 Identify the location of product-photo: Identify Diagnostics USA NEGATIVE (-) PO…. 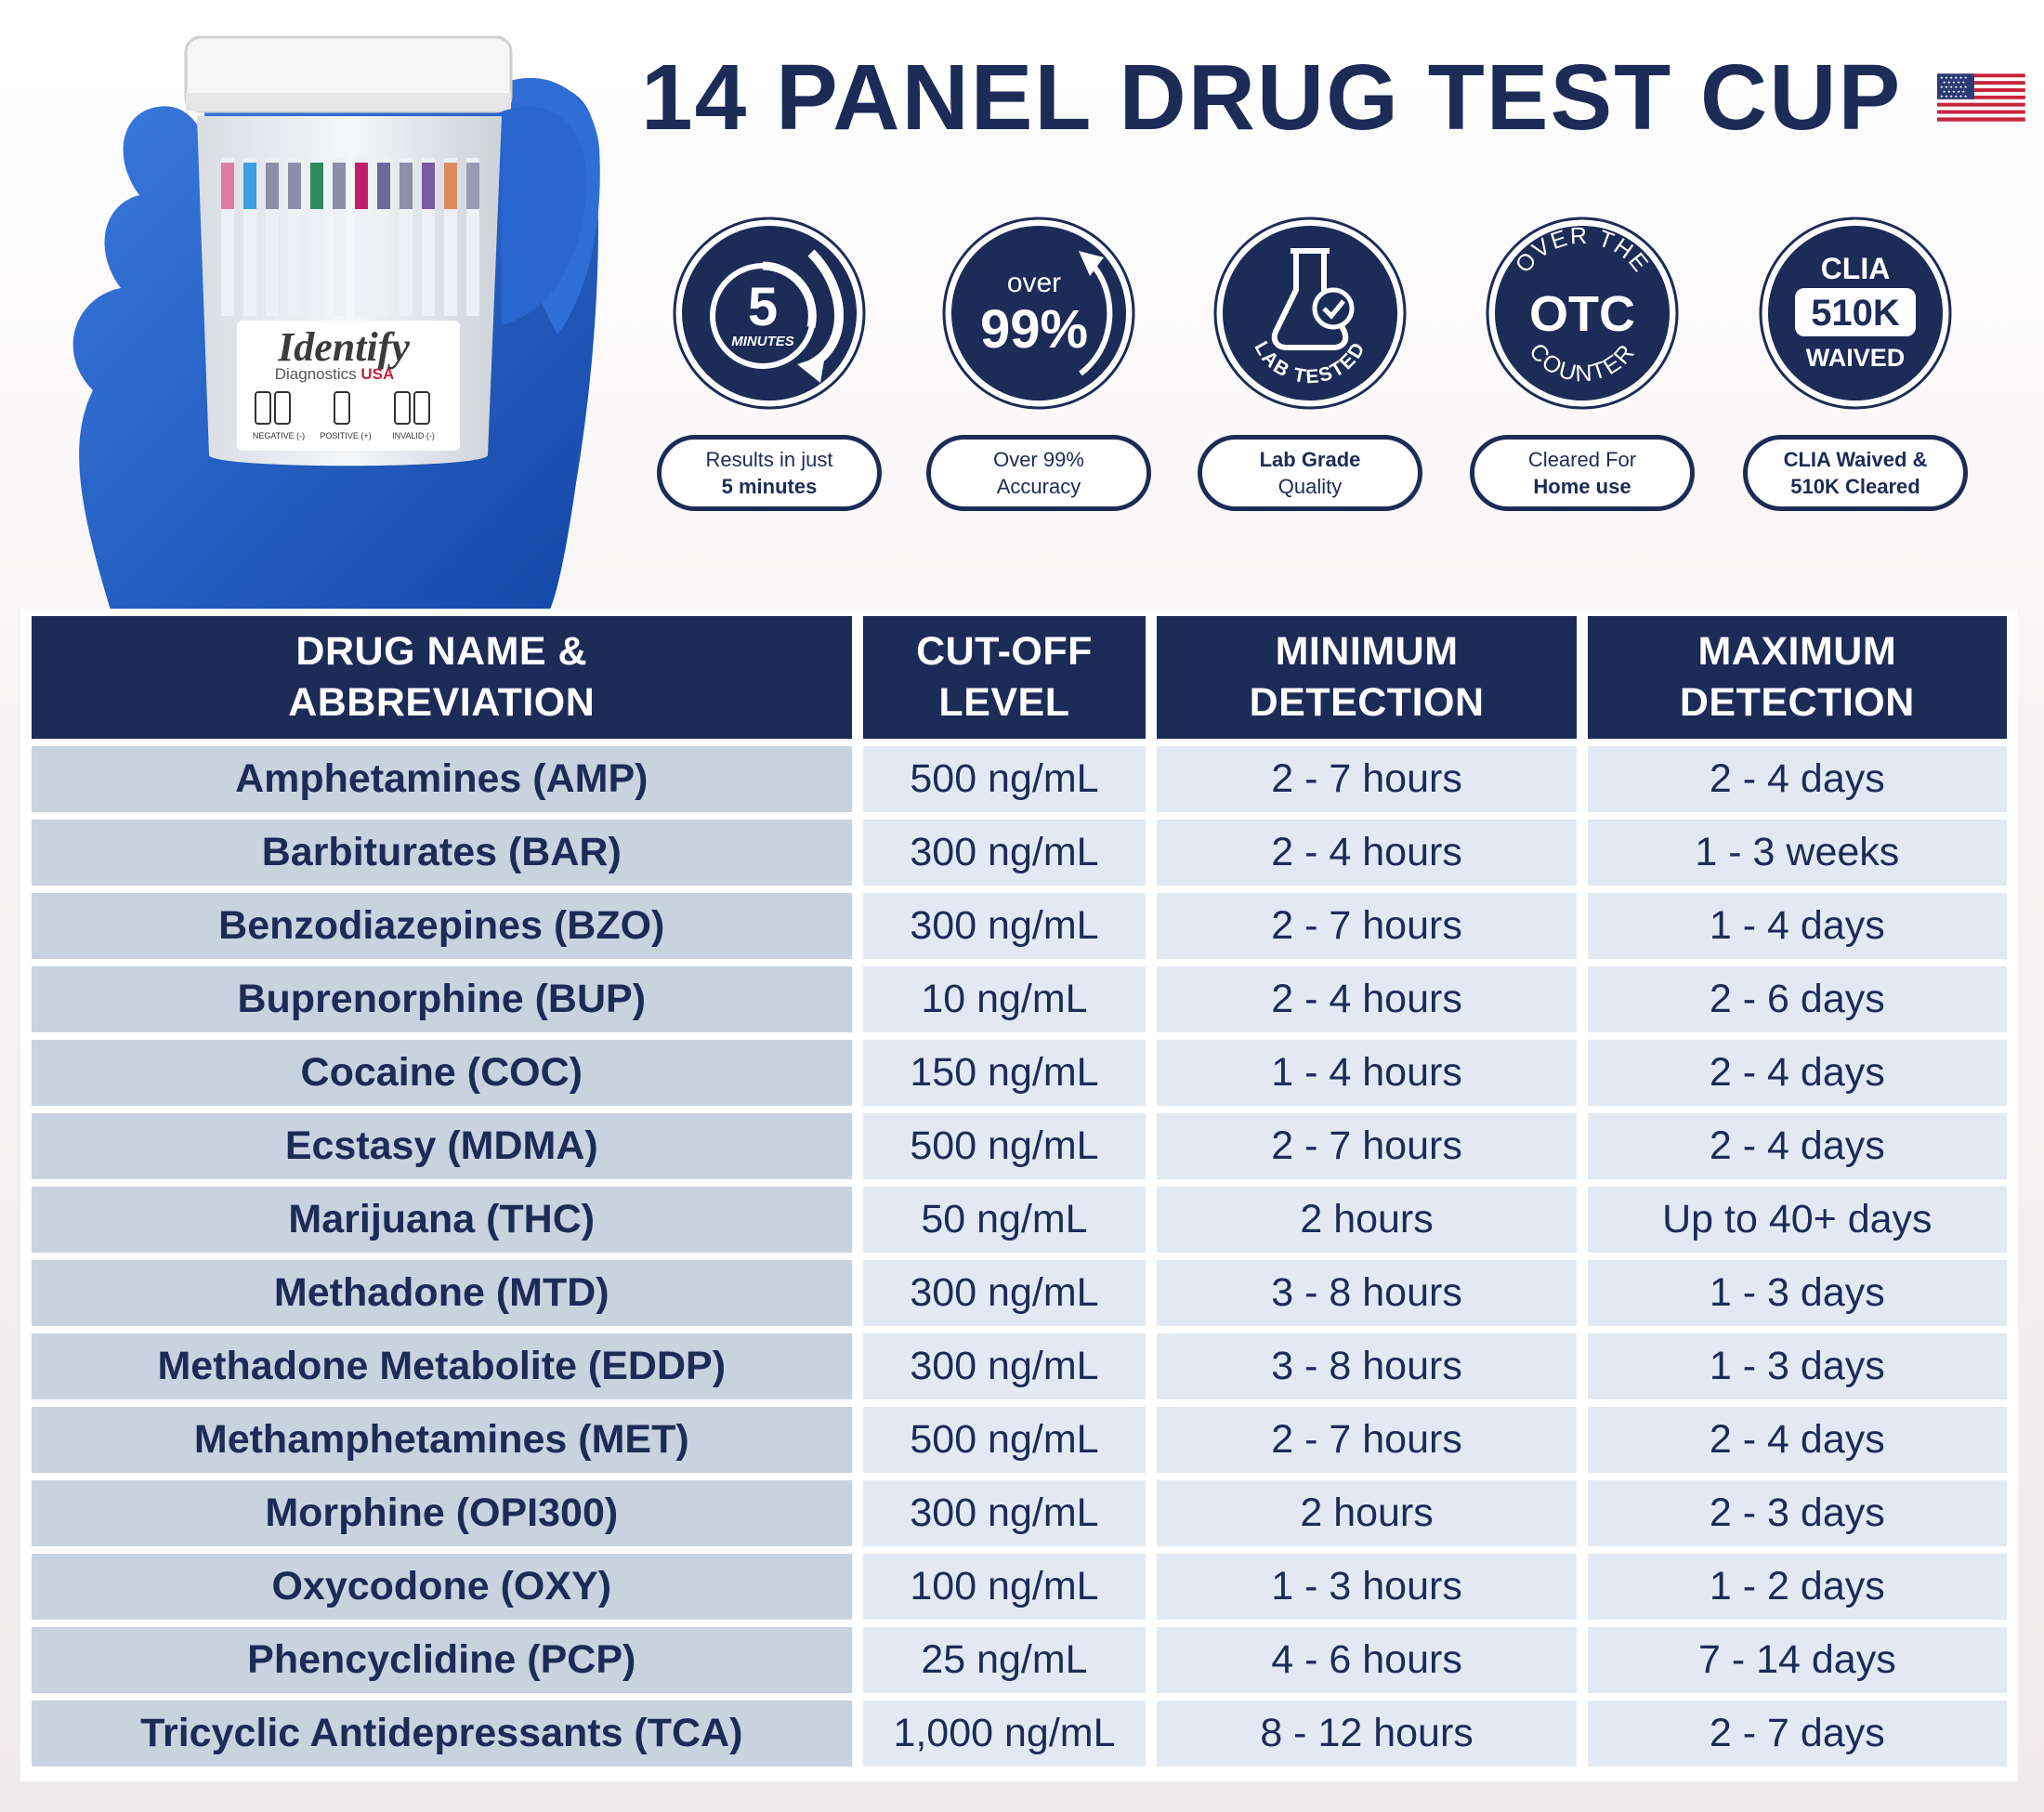
(336, 324).